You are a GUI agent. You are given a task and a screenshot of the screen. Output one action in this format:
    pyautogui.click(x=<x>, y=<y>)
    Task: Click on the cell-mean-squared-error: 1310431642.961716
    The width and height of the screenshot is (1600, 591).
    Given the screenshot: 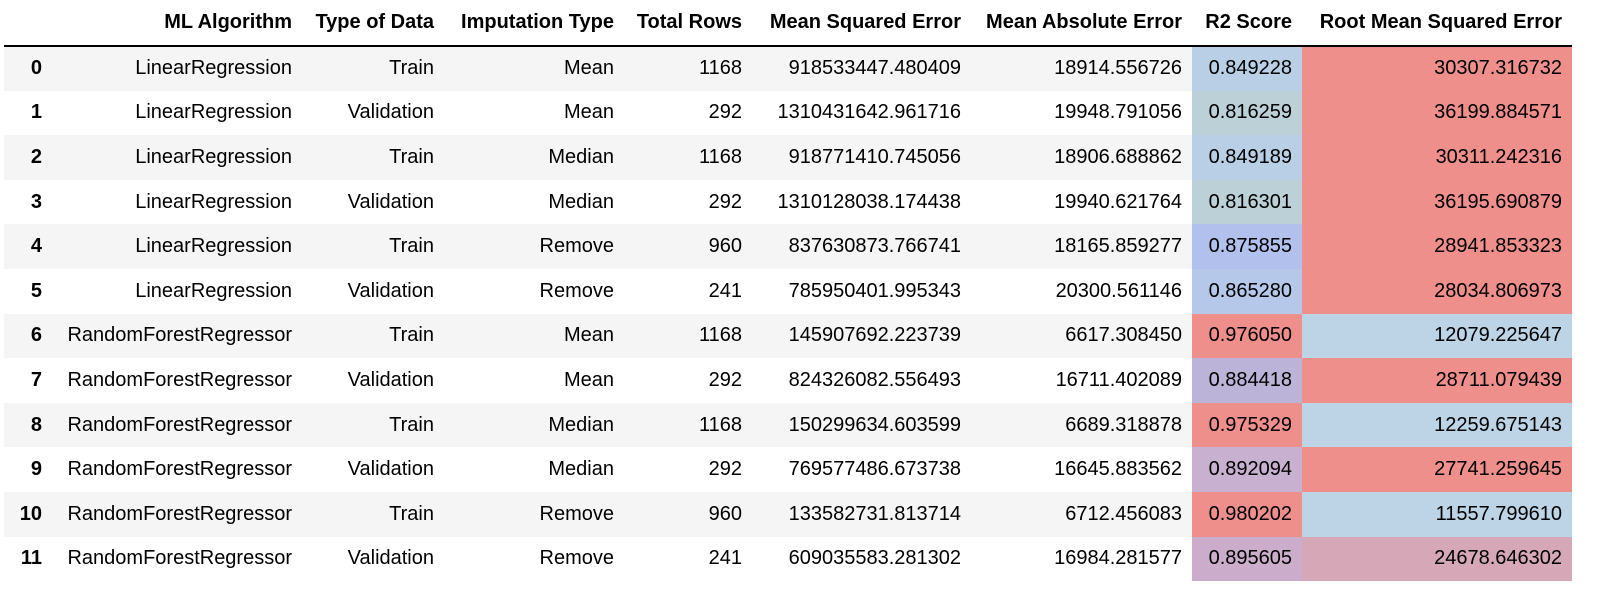 What is the action you would take?
    pyautogui.click(x=869, y=112)
    